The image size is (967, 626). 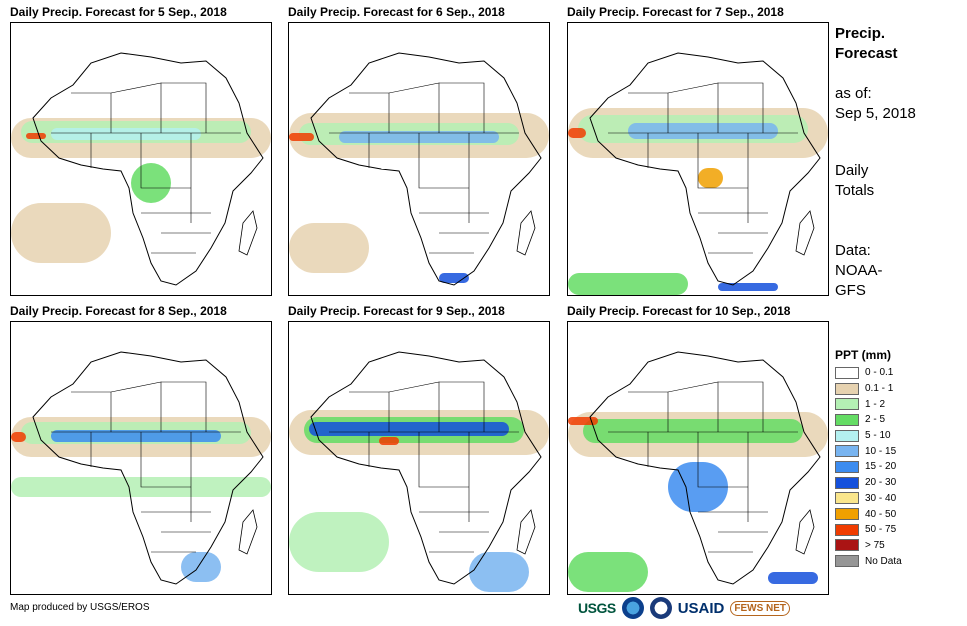 I want to click on fews-net-logo: FEWS NET, so click(x=760, y=608).